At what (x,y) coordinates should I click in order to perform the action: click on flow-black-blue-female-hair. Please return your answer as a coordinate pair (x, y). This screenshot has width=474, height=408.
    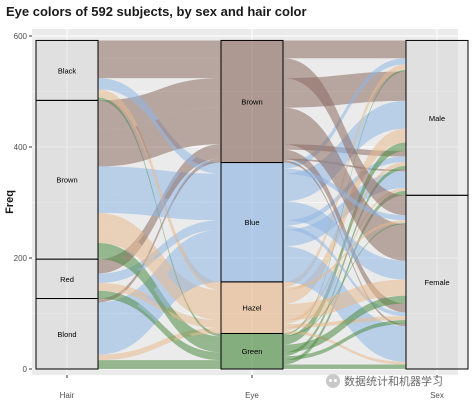
    Looking at the image, I should click on (159, 129).